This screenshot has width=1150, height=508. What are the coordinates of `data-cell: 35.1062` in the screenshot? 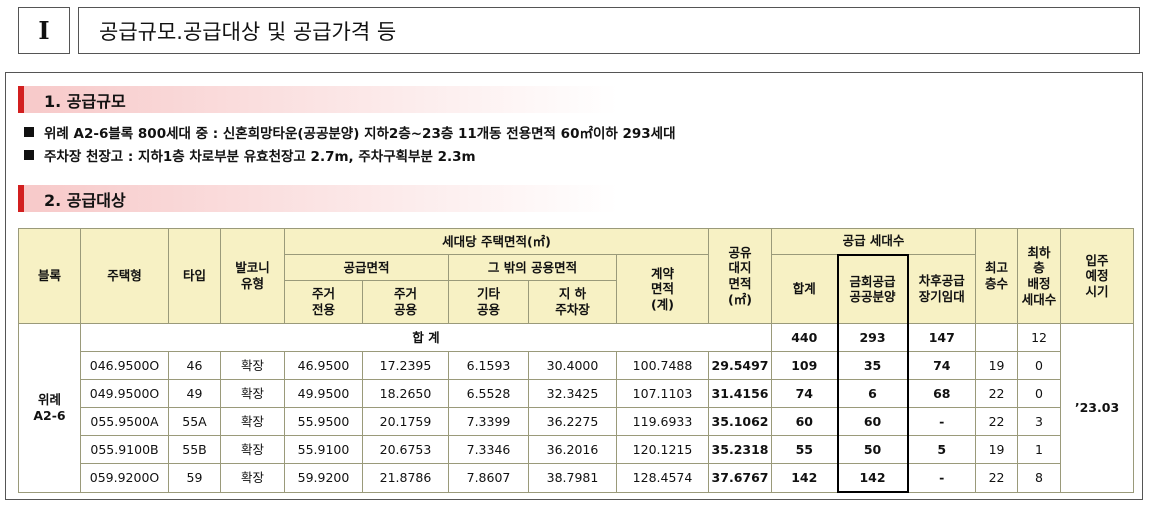 It's located at (740, 421).